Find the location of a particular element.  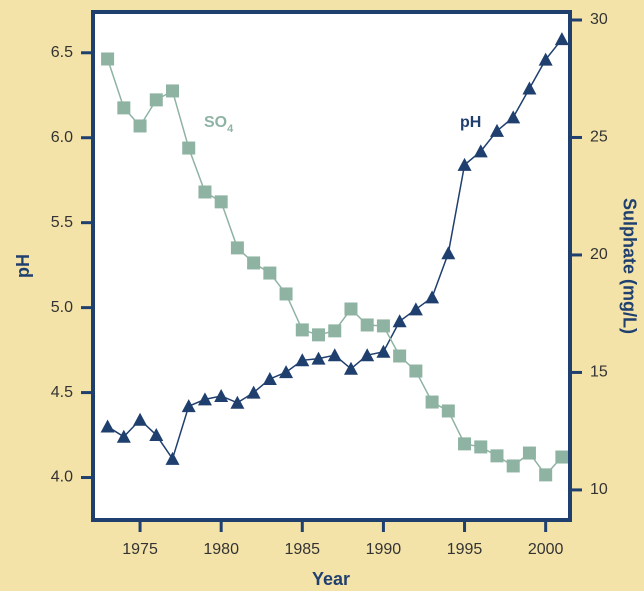

series-label: SO4 is located at coordinates (219, 124).